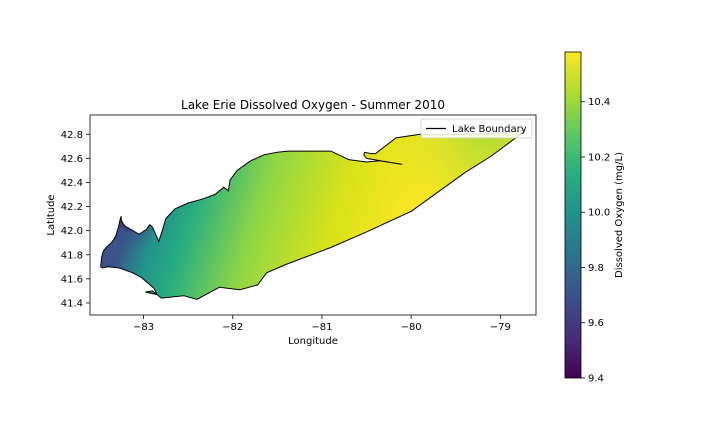  Describe the element at coordinates (72, 207) in the screenshot. I see `y-tick-label: 42.2` at that location.